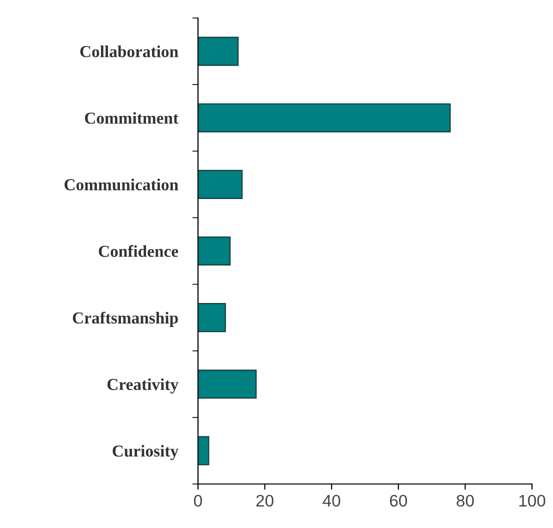 Image resolution: width=553 pixels, height=528 pixels. Describe the element at coordinates (145, 452) in the screenshot. I see `y-tick-label: Curiosity` at that location.